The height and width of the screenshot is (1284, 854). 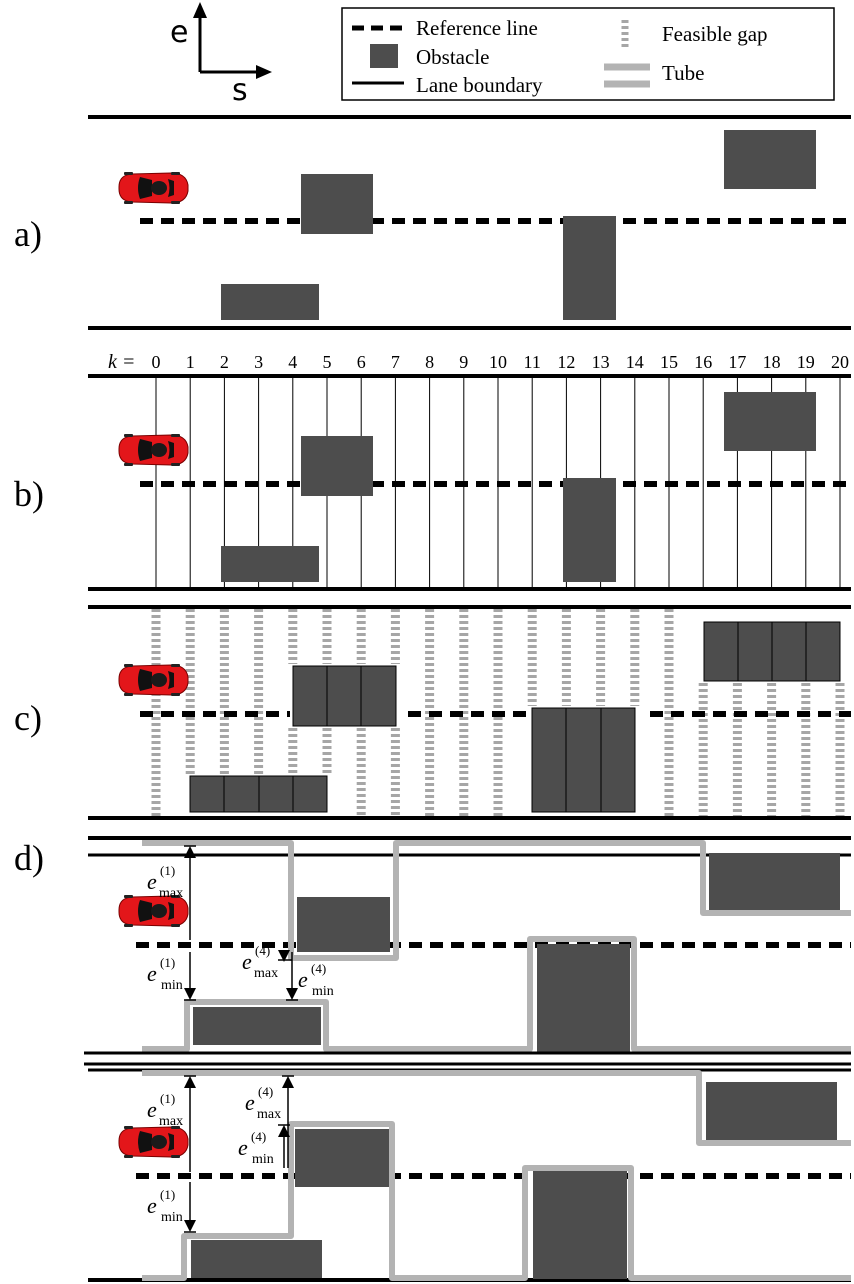 What do you see at coordinates (715, 34) in the screenshot?
I see `legend-feasible-gap: Feasible gap` at bounding box center [715, 34].